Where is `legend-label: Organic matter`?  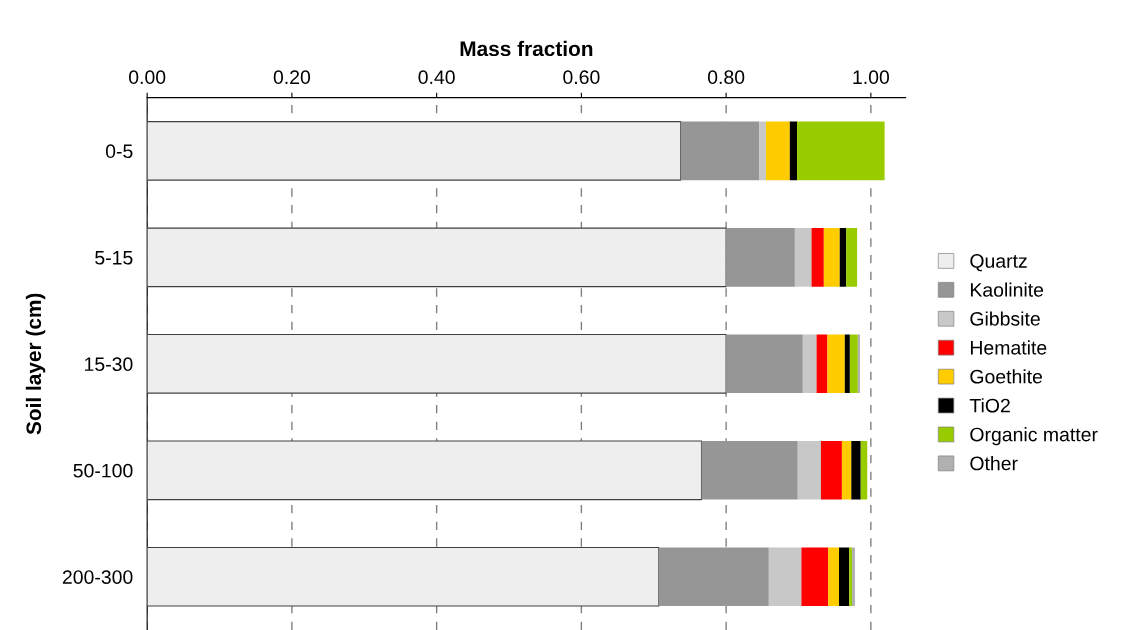 legend-label: Organic matter is located at coordinates (1034, 436).